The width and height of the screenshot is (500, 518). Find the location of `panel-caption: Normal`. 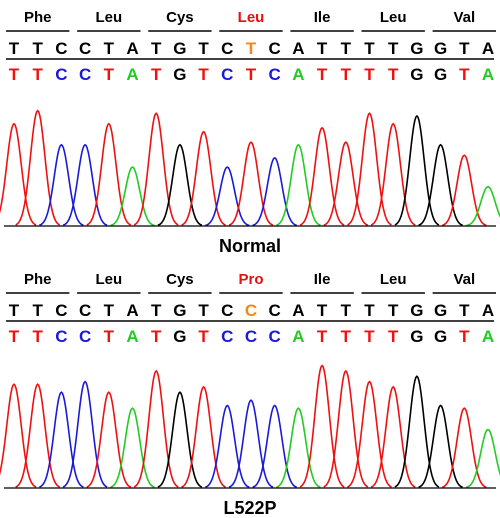

panel-caption: Normal is located at coordinates (250, 246).